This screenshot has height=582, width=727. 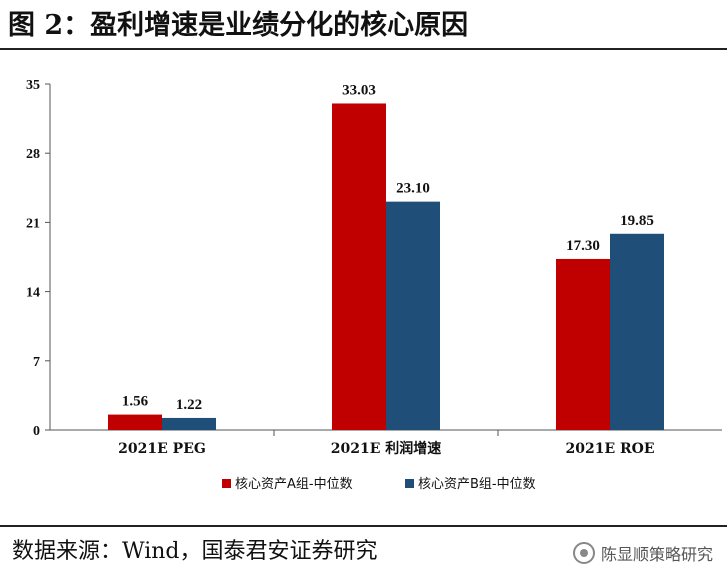 I want to click on x-category-label: 2021E PEG, so click(x=162, y=449).